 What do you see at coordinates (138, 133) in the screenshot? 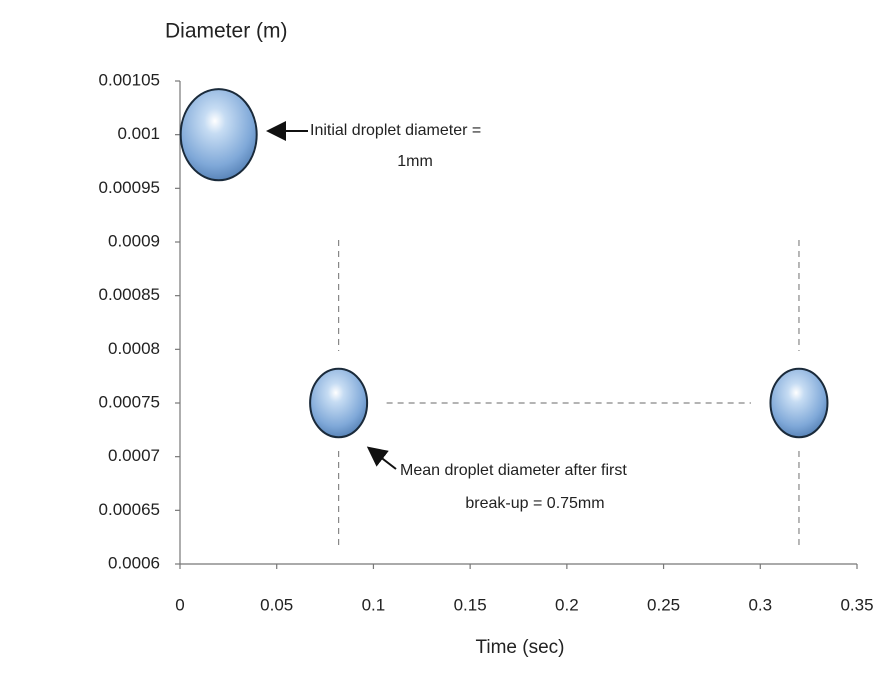
I see `y-tick-label: 0.001` at bounding box center [138, 133].